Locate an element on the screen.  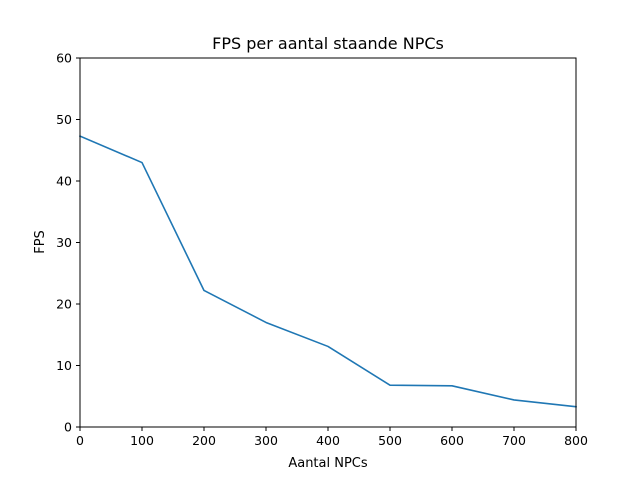
x-tick-label-0: 0 is located at coordinates (80, 440).